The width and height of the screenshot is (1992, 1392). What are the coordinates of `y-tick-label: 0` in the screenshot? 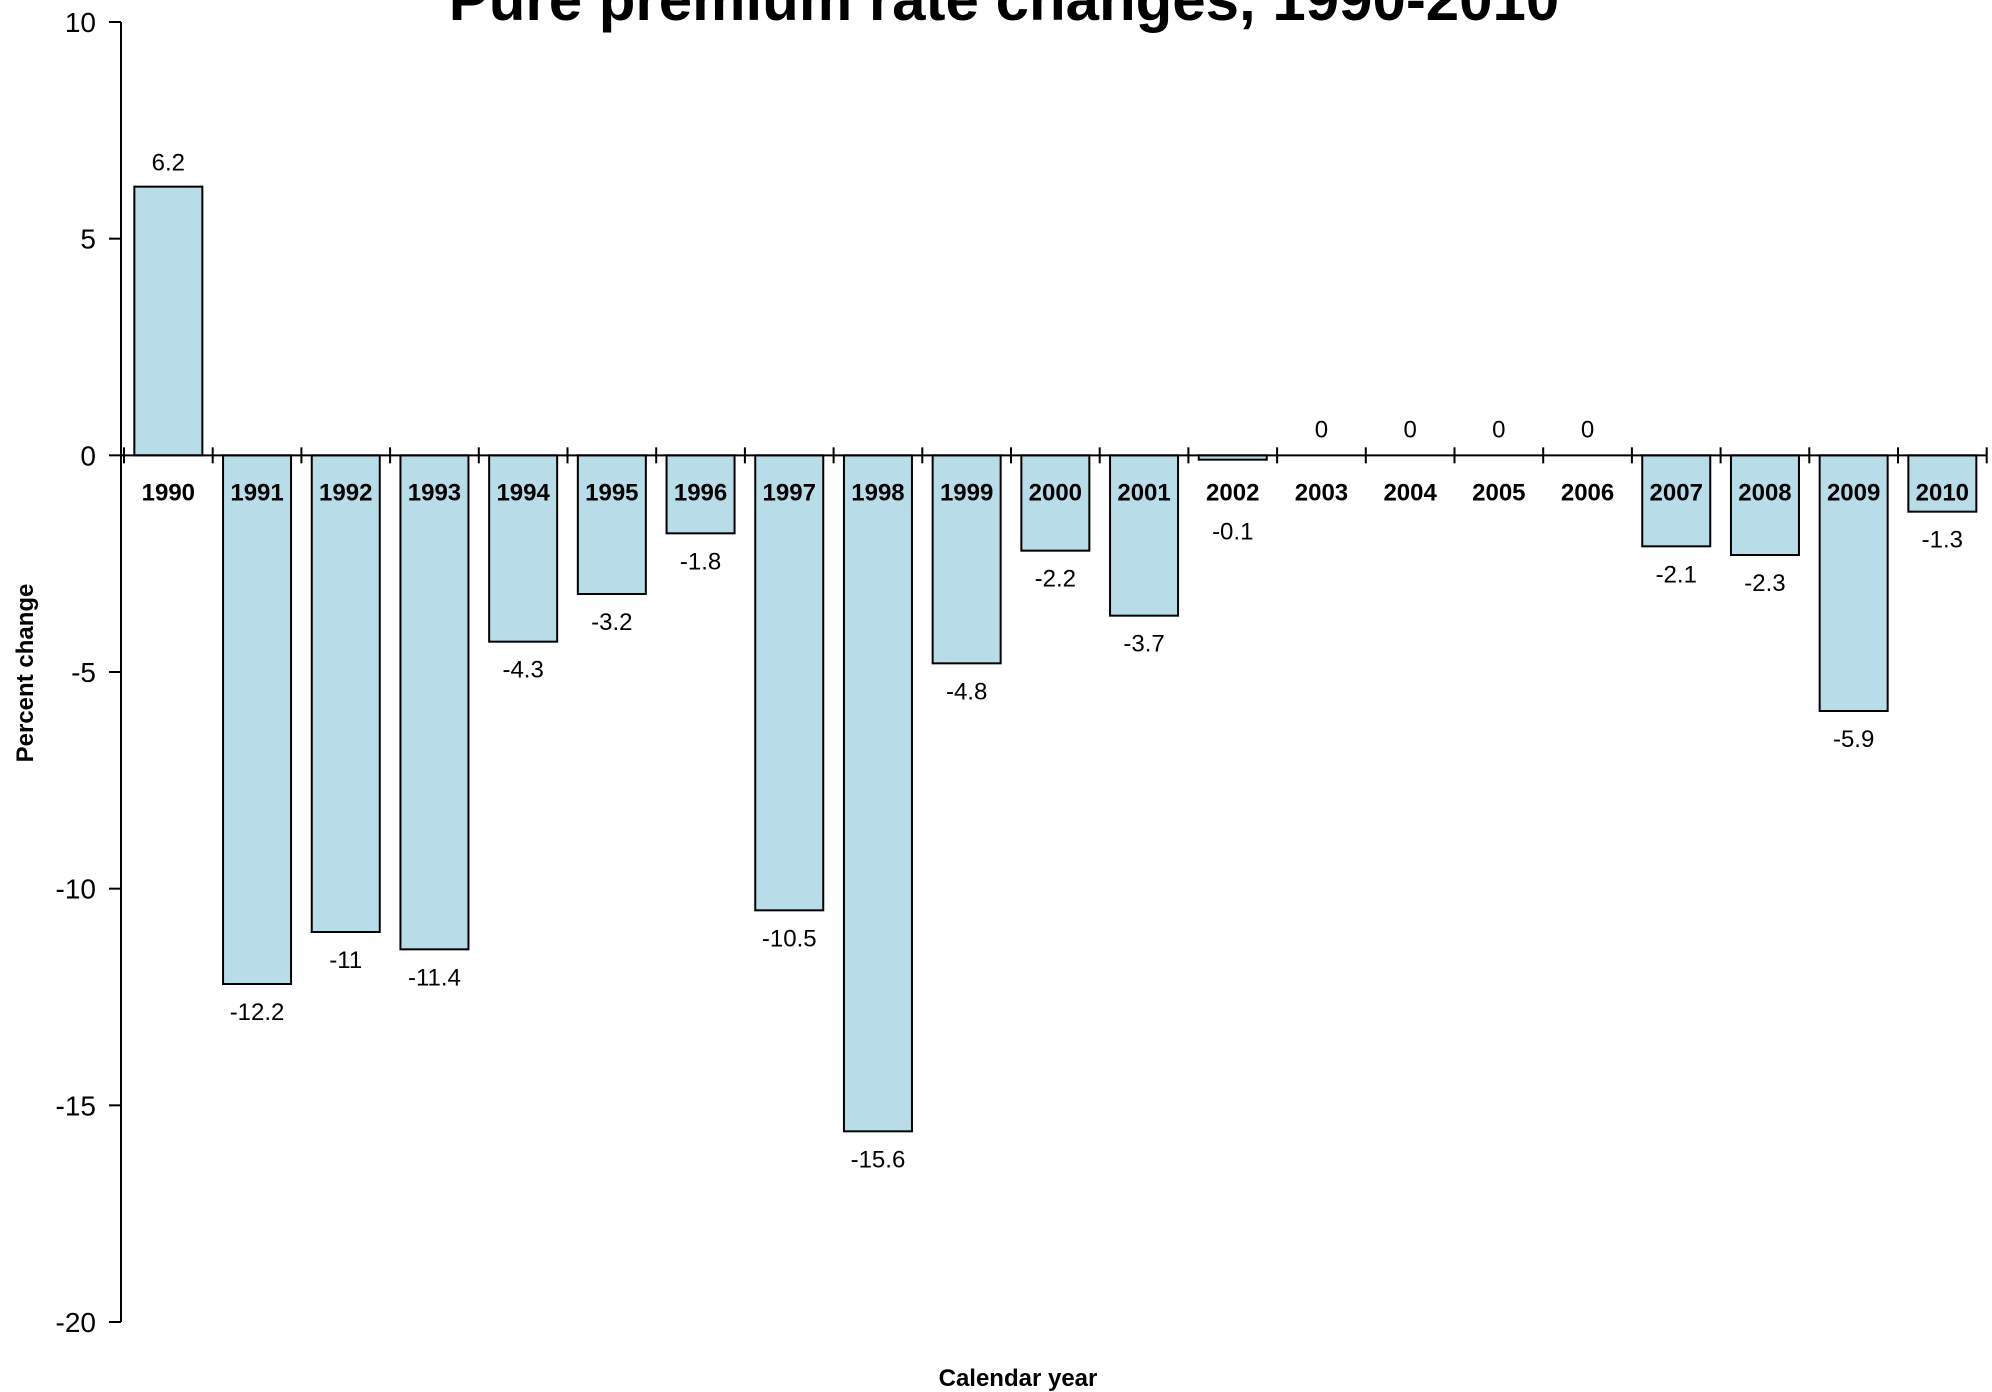 It's located at (88, 455).